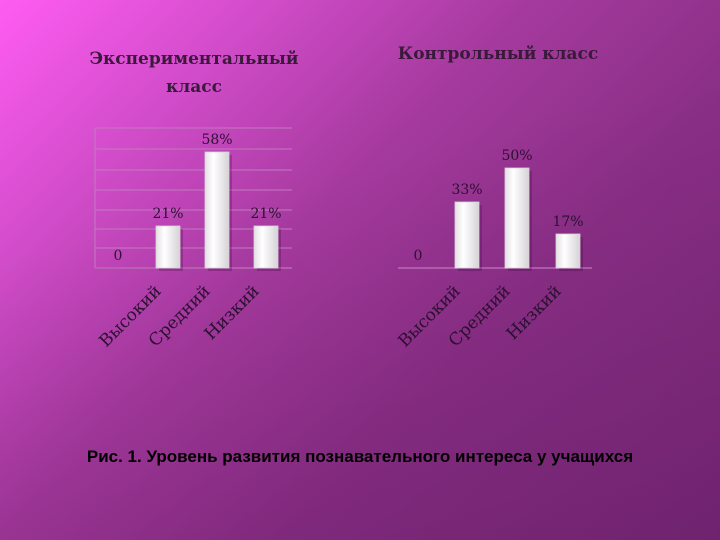  Describe the element at coordinates (567, 222) in the screenshot. I see `data-label: 17%` at that location.